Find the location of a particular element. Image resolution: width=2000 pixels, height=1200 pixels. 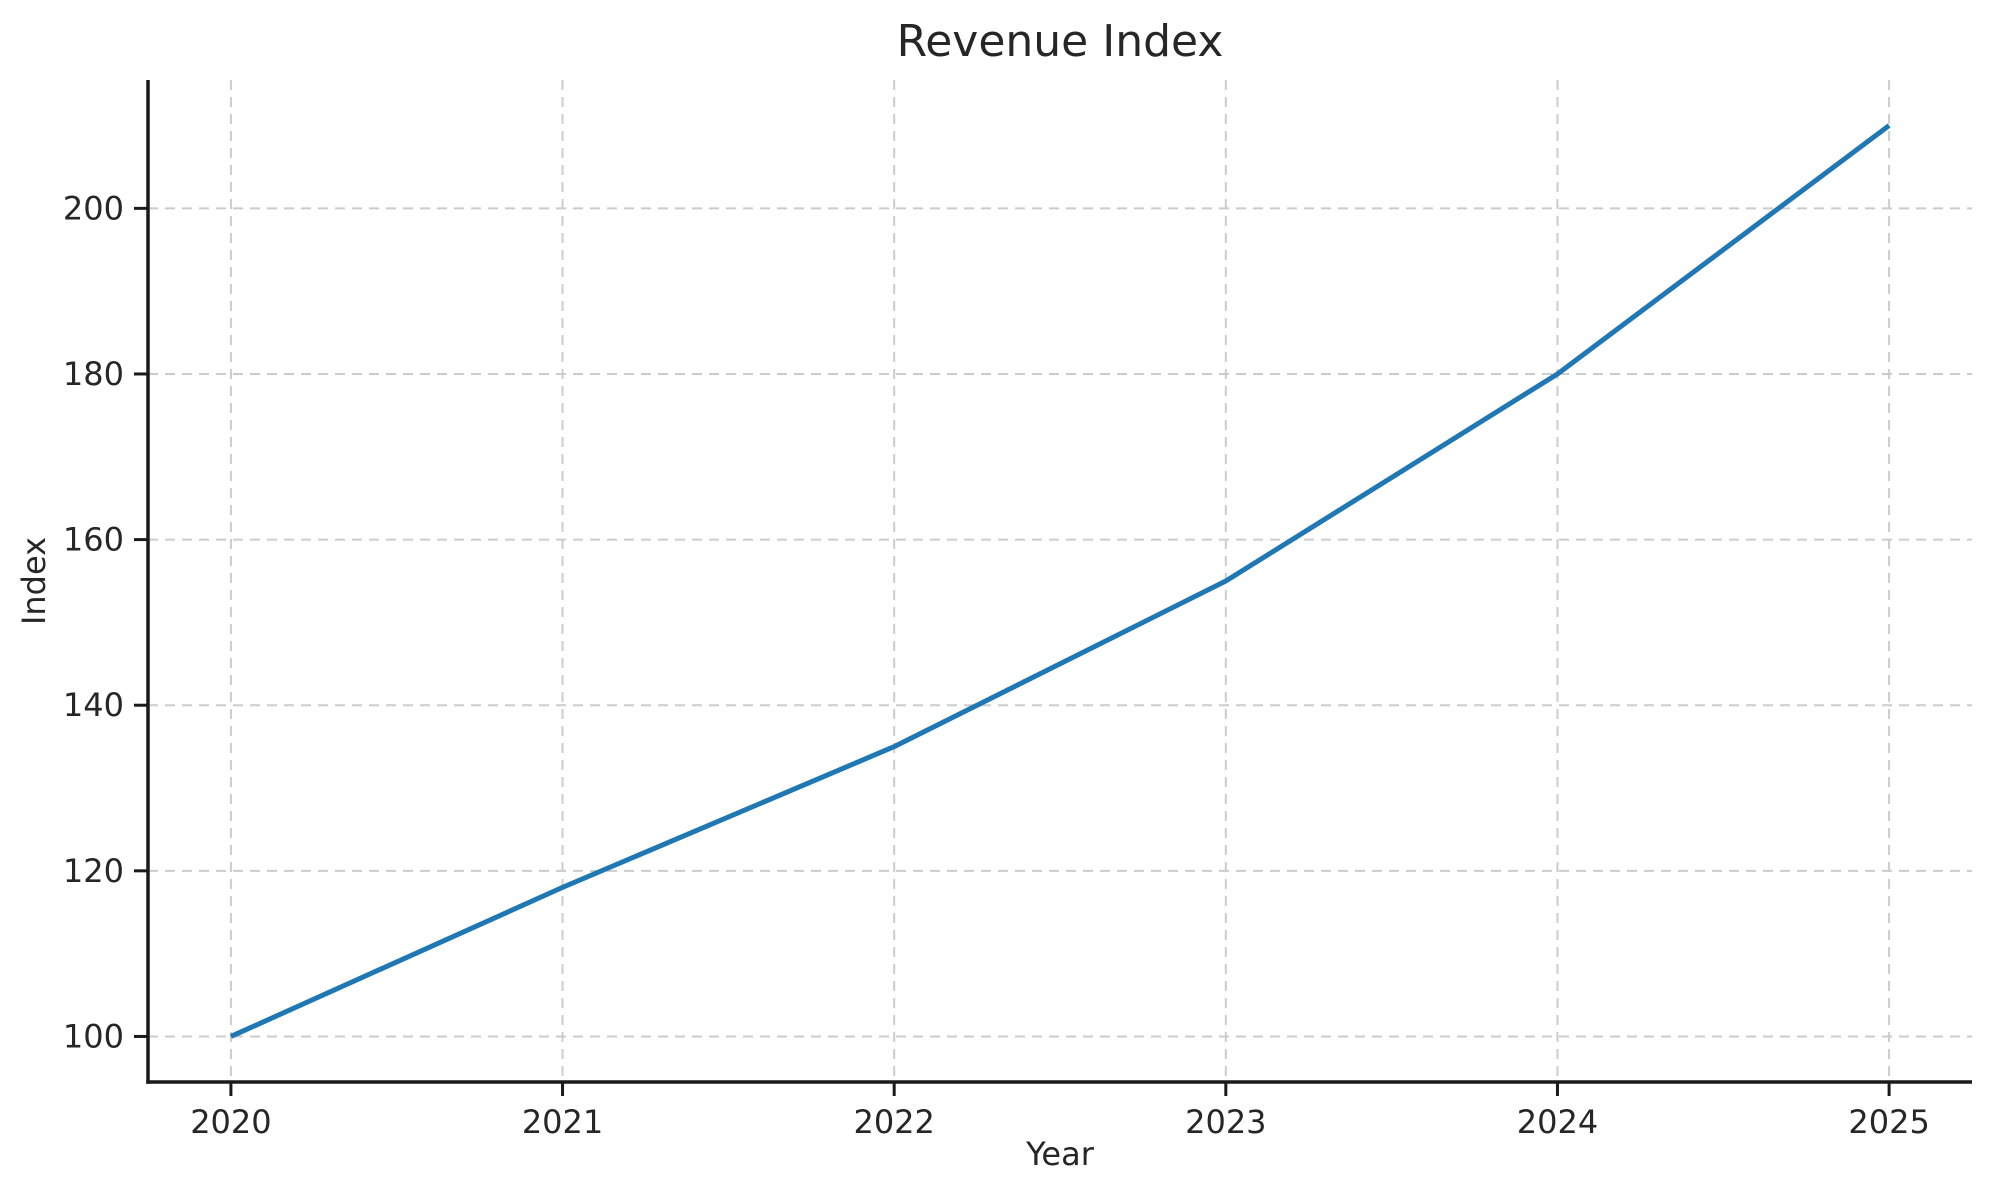

x-tick-label: 2025 is located at coordinates (1888, 1122).